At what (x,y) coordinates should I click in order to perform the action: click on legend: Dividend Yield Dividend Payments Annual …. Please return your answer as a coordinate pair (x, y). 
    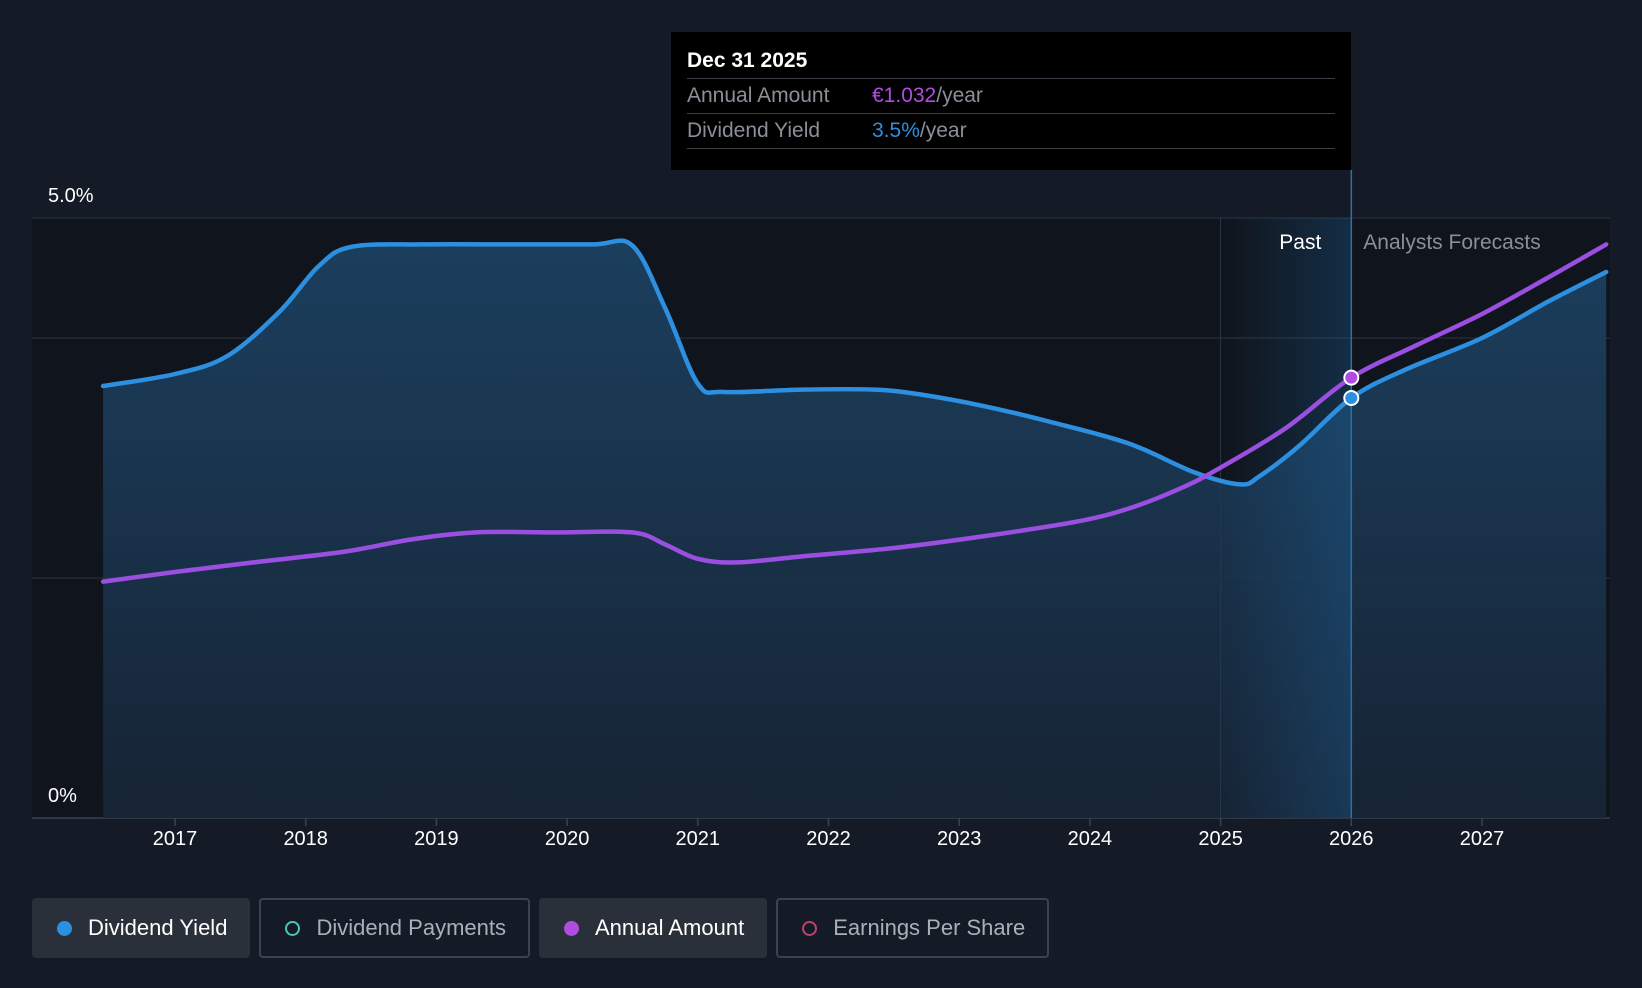
    Looking at the image, I should click on (541, 928).